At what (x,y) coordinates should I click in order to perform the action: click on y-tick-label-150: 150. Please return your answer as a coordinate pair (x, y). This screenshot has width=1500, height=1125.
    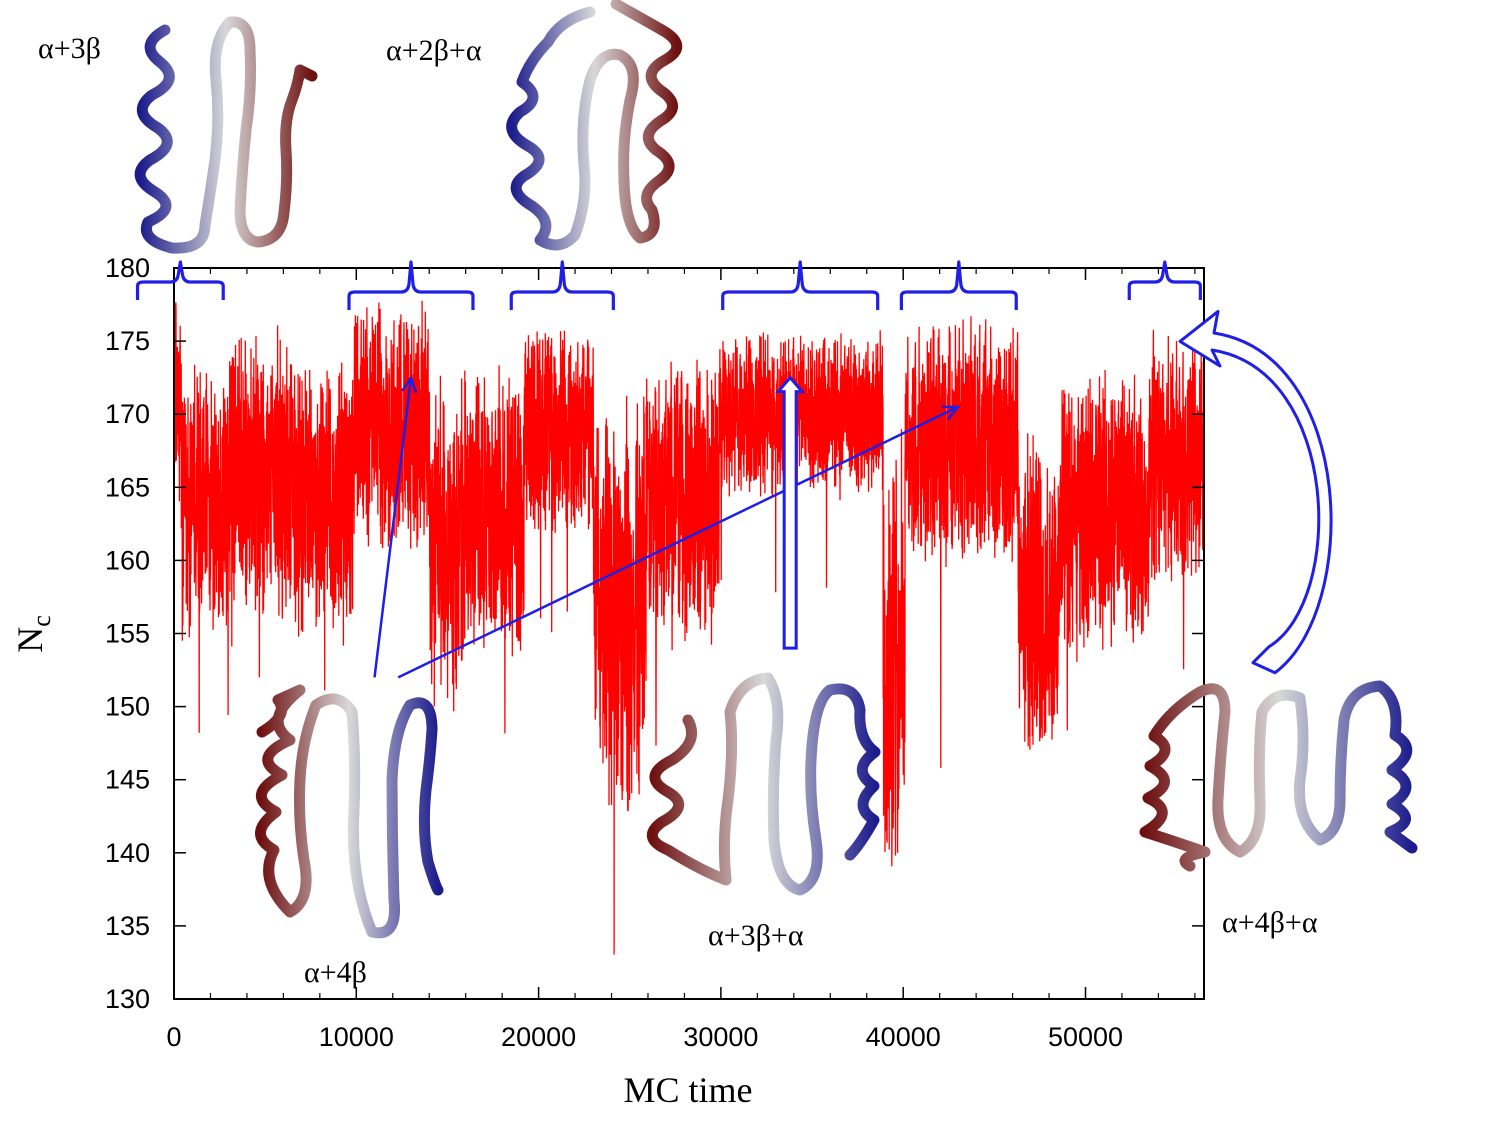
    Looking at the image, I should click on (127, 707).